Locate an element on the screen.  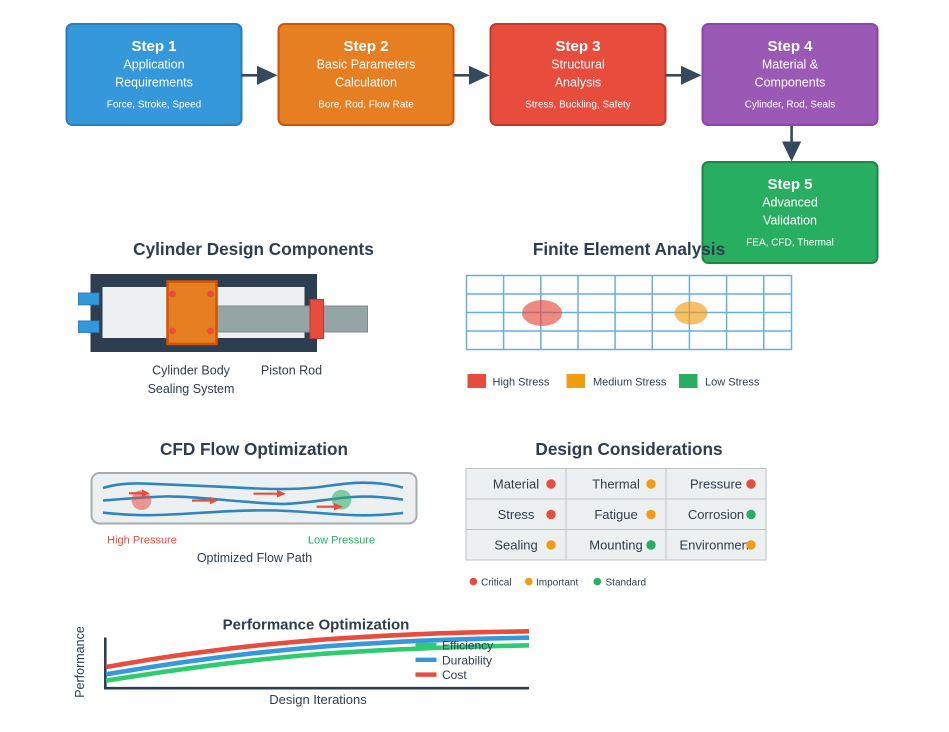
svg-text: Environment is located at coordinates (716, 545).